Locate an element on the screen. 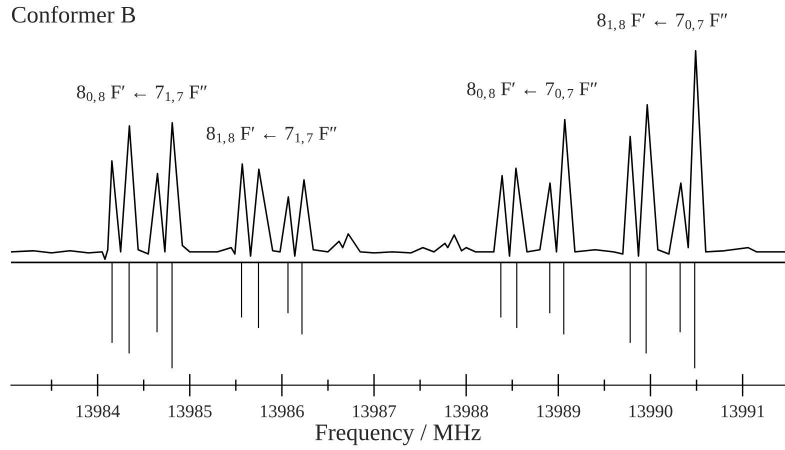 The image size is (785, 450). chart-title: Conformer B is located at coordinates (74, 14).